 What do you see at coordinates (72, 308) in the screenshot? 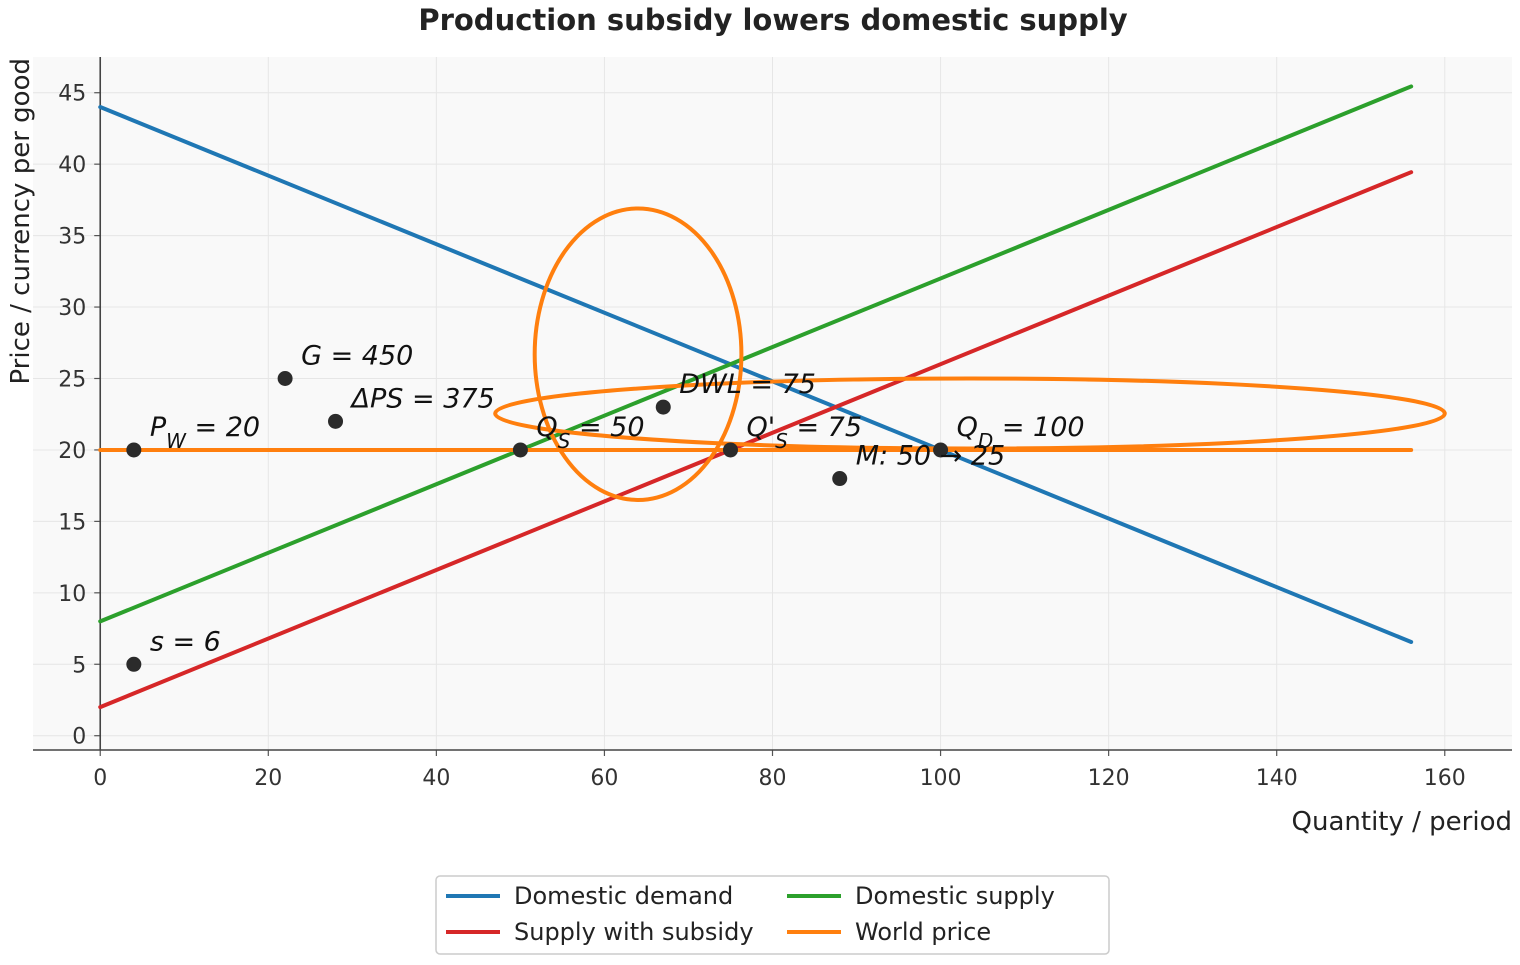
I see `y-tick-label: 30` at bounding box center [72, 308].